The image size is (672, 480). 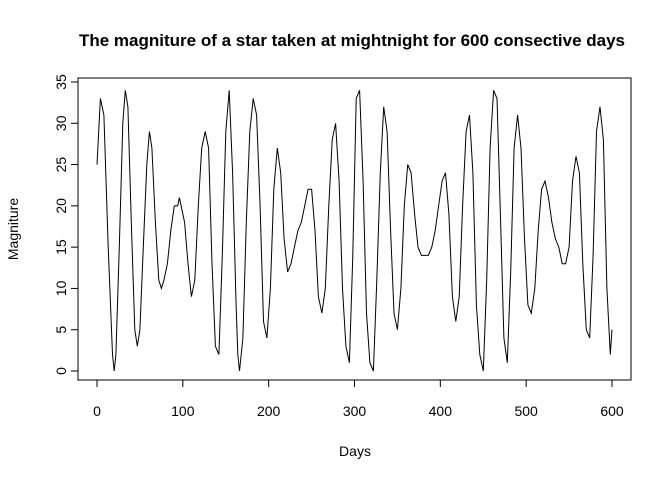 What do you see at coordinates (526, 411) in the screenshot?
I see `x-tick-label: 500` at bounding box center [526, 411].